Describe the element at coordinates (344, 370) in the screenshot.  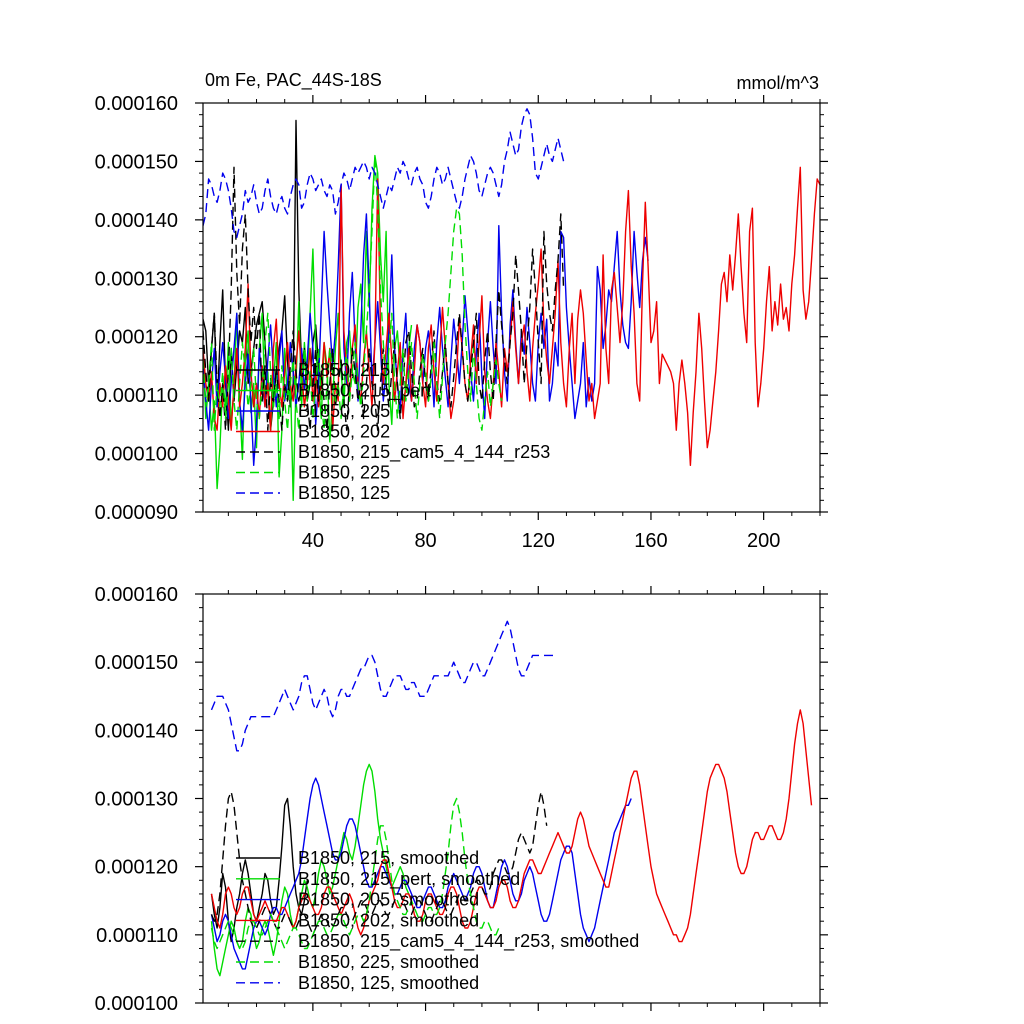
I see `legend-label-0: B1850, 215` at that location.